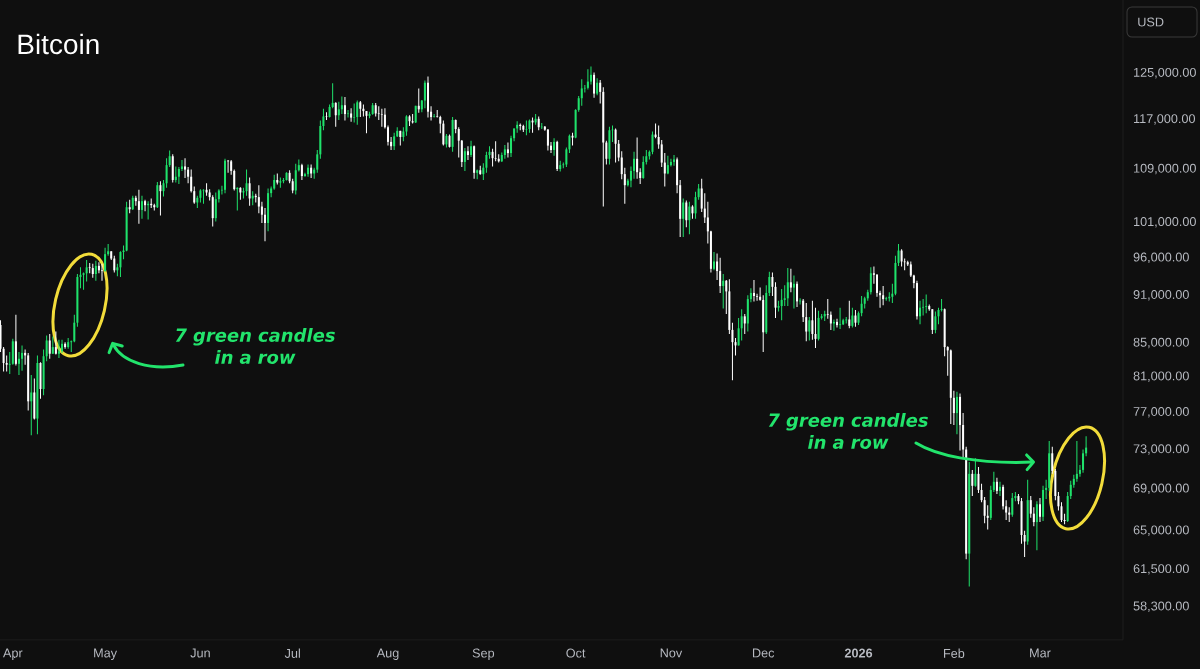 Image resolution: width=1200 pixels, height=669 pixels. Describe the element at coordinates (483, 654) in the screenshot. I see `x-tick-label: Sep` at that location.